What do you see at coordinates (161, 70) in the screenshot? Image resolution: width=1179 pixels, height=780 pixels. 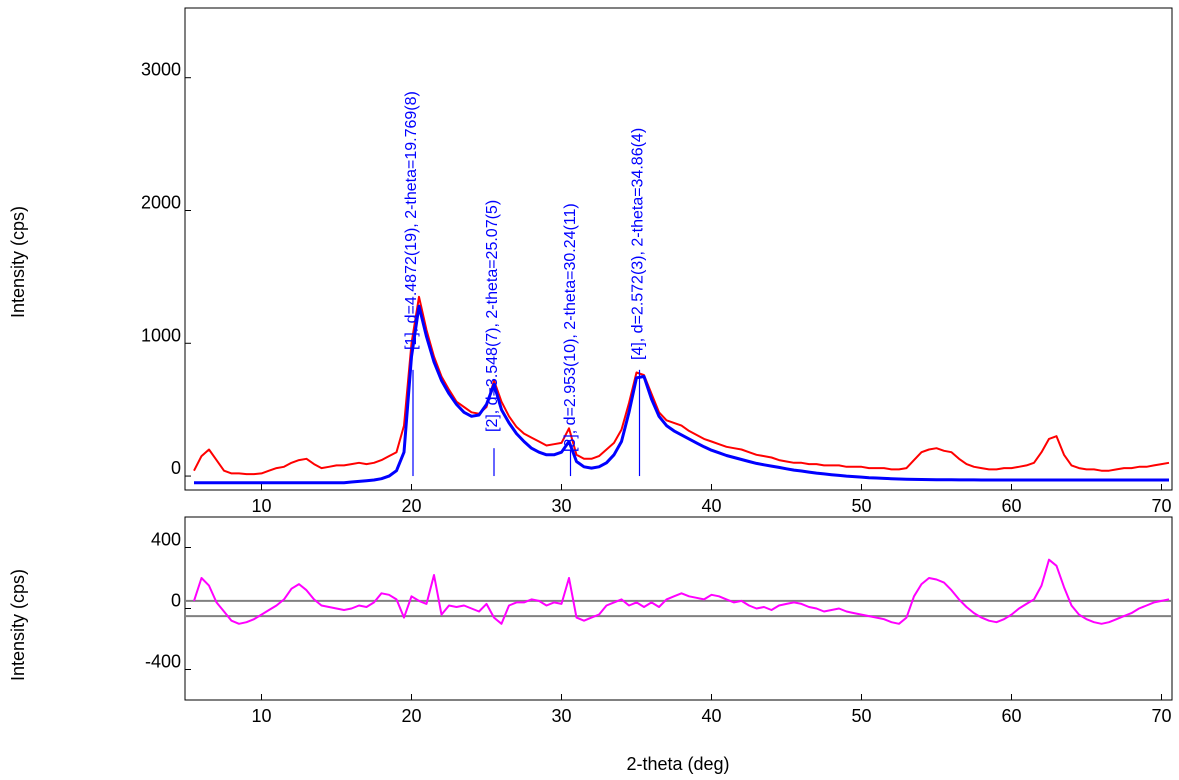 I see `y-tick-label: 3000` at bounding box center [161, 70].